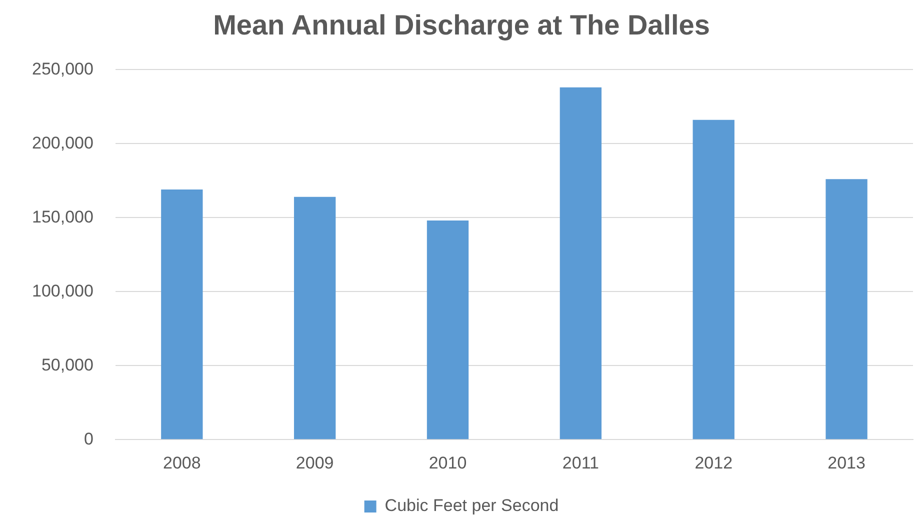  What do you see at coordinates (63, 290) in the screenshot?
I see `y-tick-label: 100,000` at bounding box center [63, 290].